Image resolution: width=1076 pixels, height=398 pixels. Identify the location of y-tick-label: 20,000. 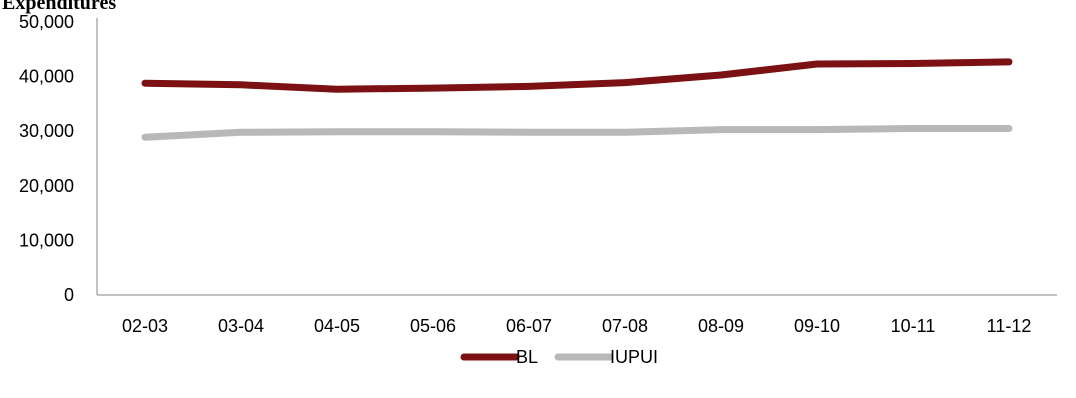
(46, 186).